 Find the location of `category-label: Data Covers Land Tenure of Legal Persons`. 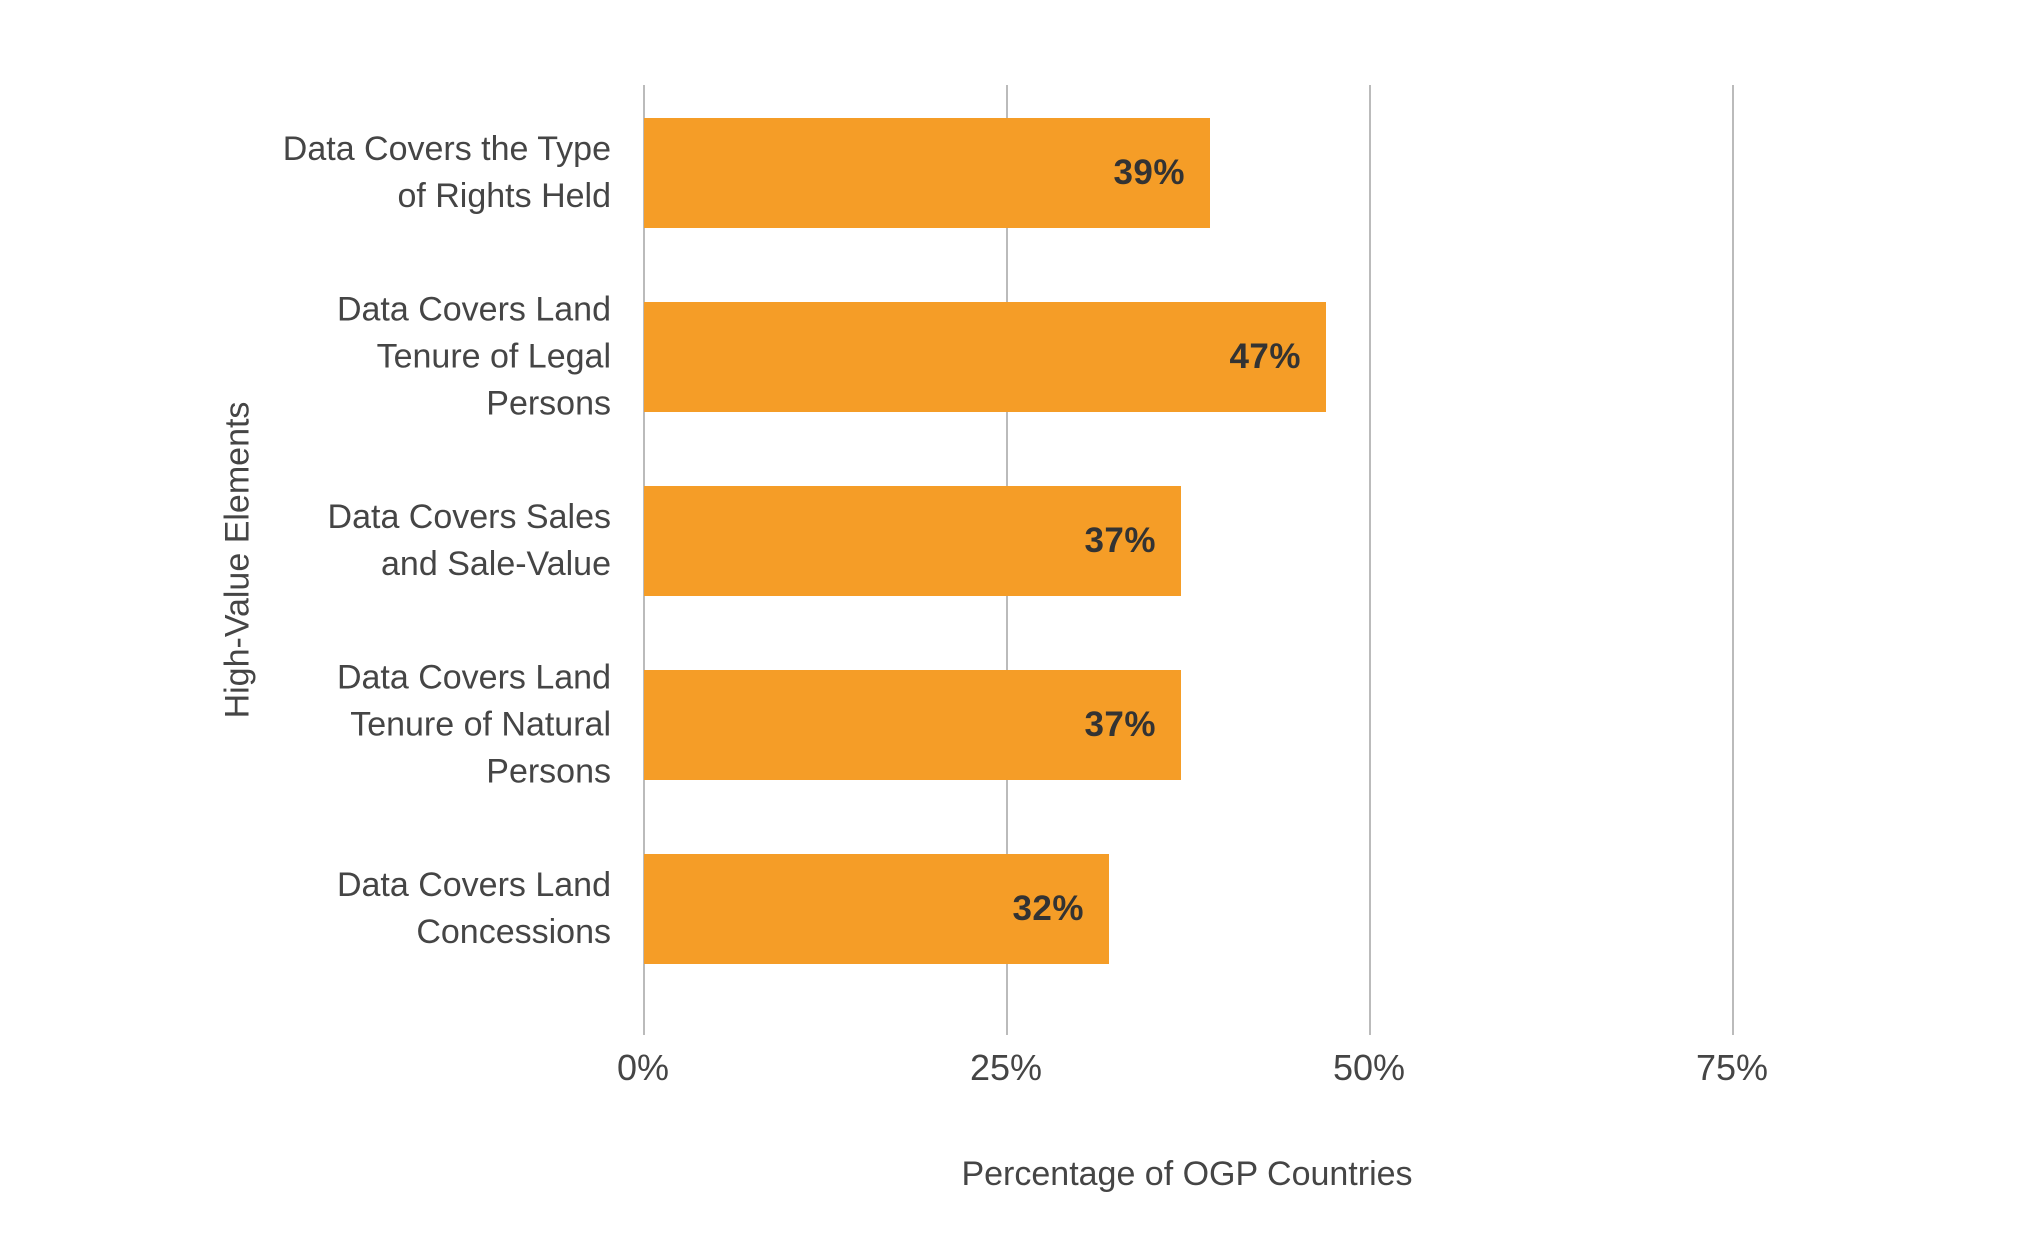

category-label: Data Covers Land Tenure of Legal Persons is located at coordinates (473, 356).